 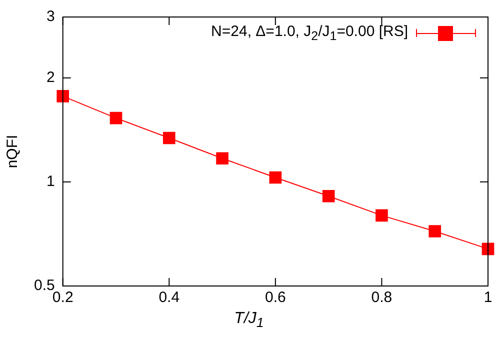 What do you see at coordinates (50, 181) in the screenshot?
I see `y-tick-label: 1` at bounding box center [50, 181].